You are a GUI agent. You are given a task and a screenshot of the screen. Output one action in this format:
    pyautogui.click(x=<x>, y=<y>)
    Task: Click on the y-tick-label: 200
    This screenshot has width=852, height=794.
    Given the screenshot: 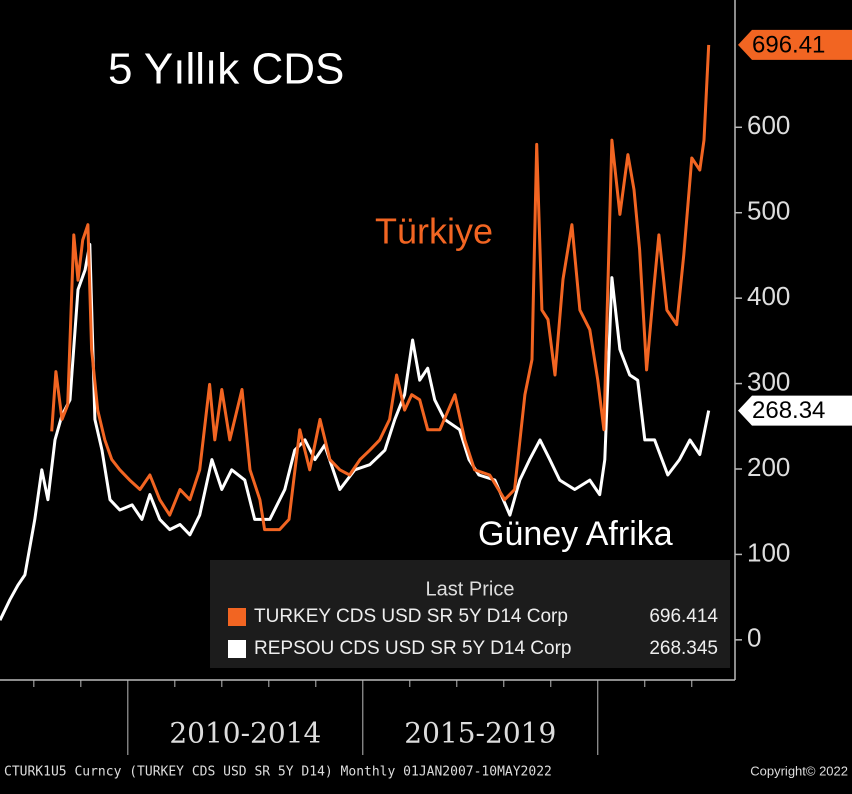 What is the action you would take?
    pyautogui.click(x=768, y=467)
    